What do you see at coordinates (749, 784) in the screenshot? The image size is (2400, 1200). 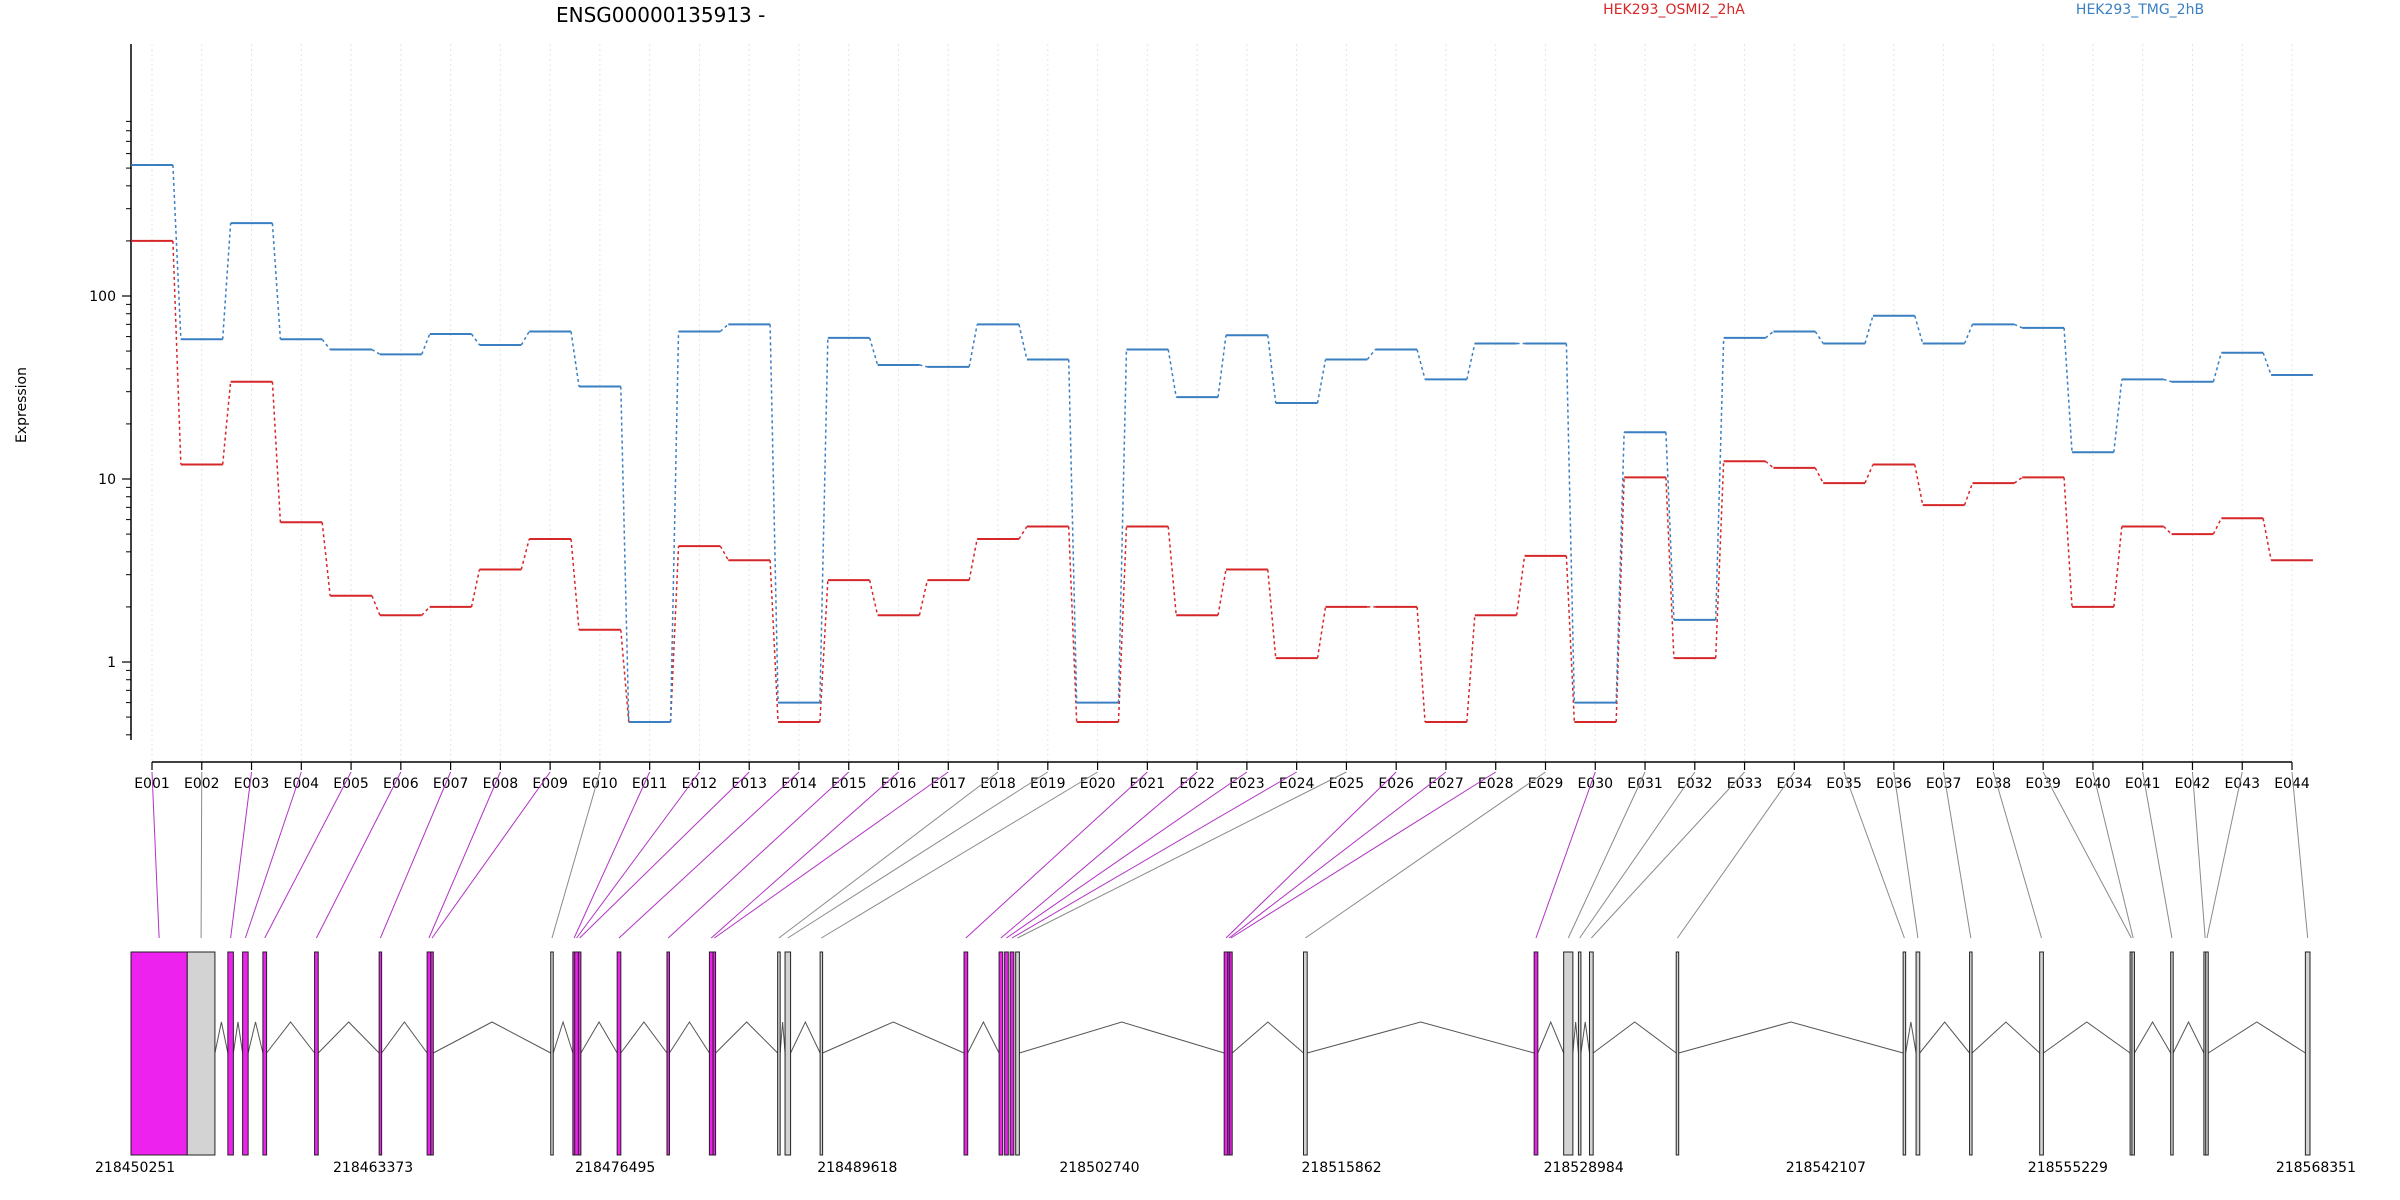 I see `x-tick-label-E013: E013` at bounding box center [749, 784].